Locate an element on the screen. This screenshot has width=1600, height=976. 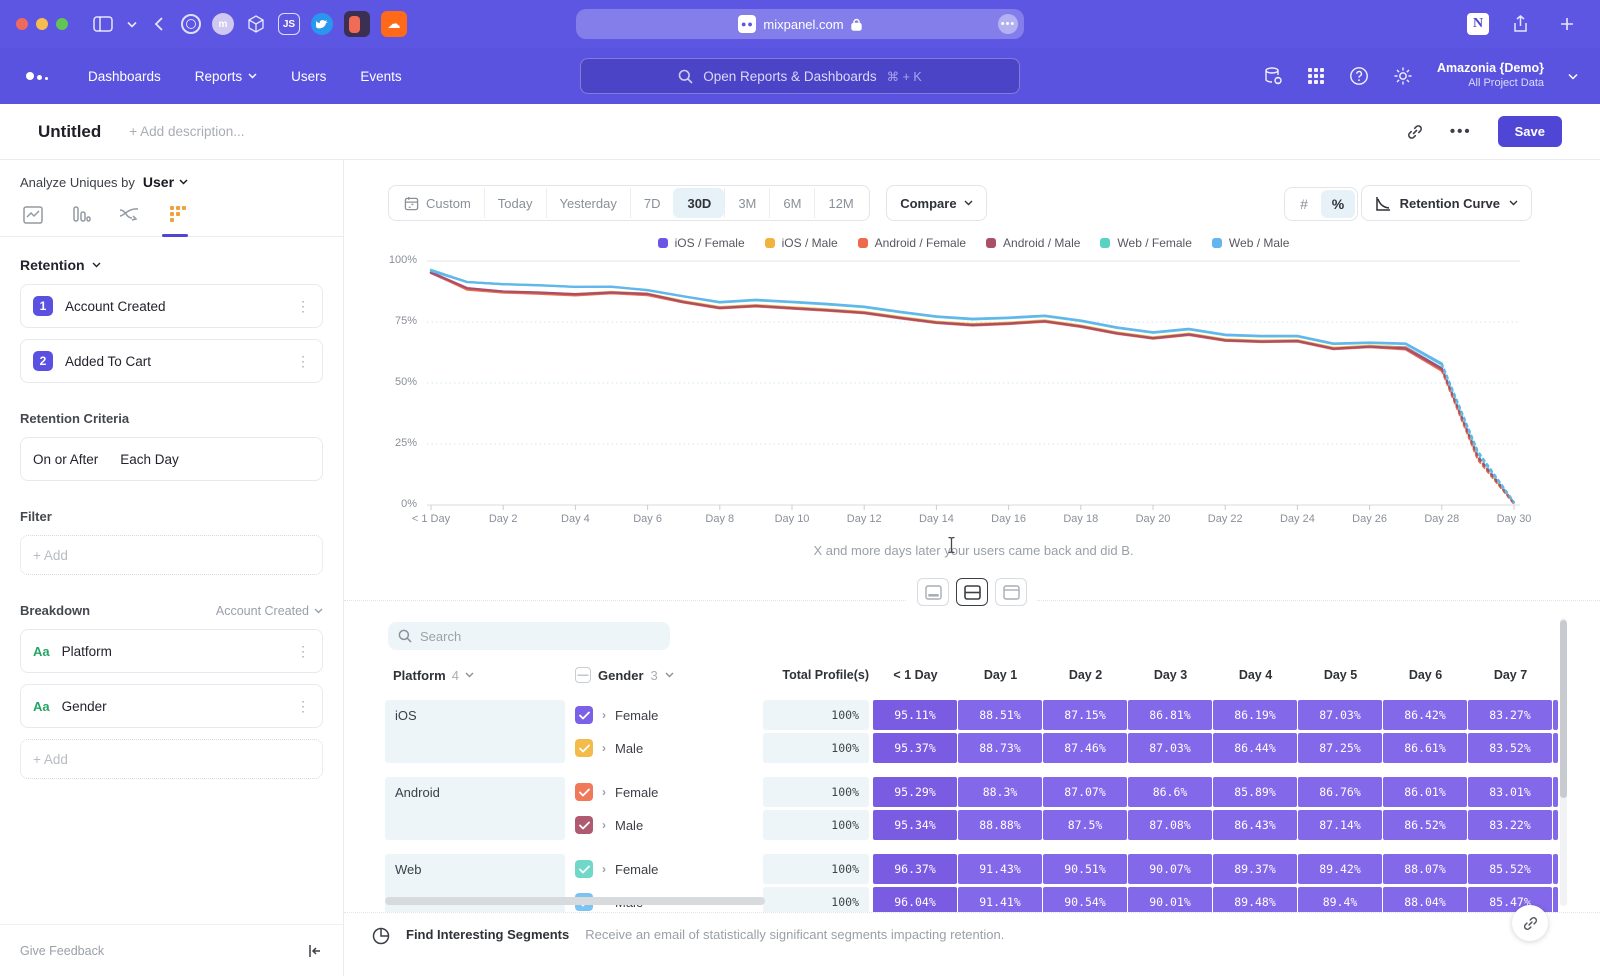
table-search-input: Search is located at coordinates (529, 636).